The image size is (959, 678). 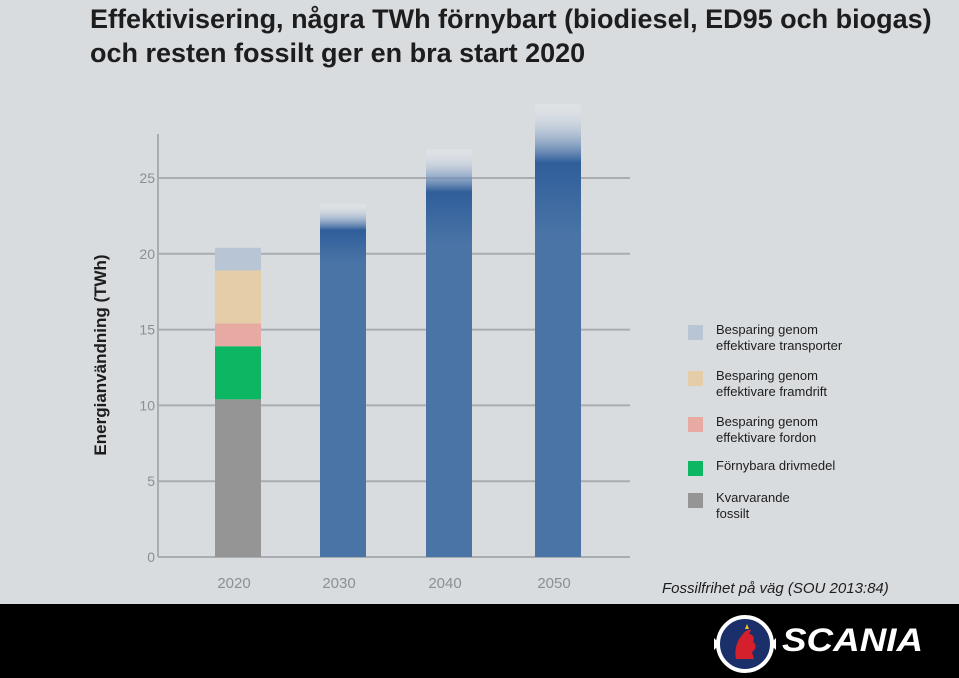 What do you see at coordinates (147, 330) in the screenshot?
I see `y-tick-label: 15` at bounding box center [147, 330].